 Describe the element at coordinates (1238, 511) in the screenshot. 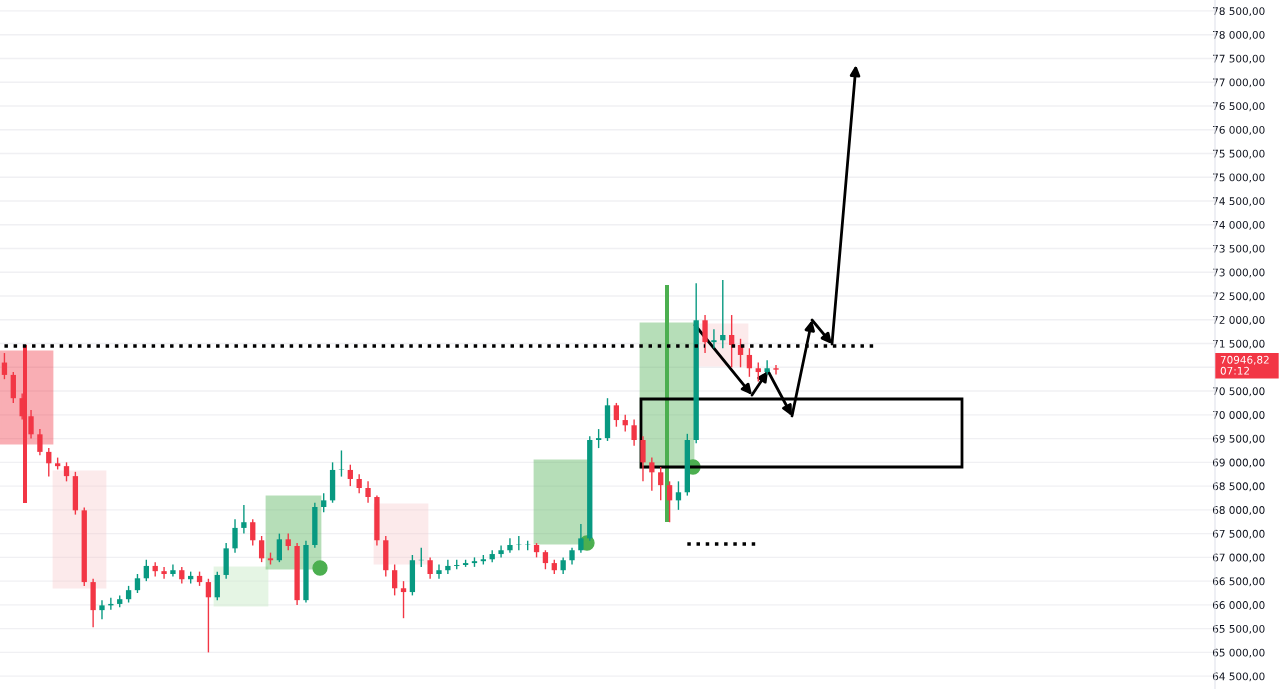

I see `y-tick-label: 68 000,00` at that location.